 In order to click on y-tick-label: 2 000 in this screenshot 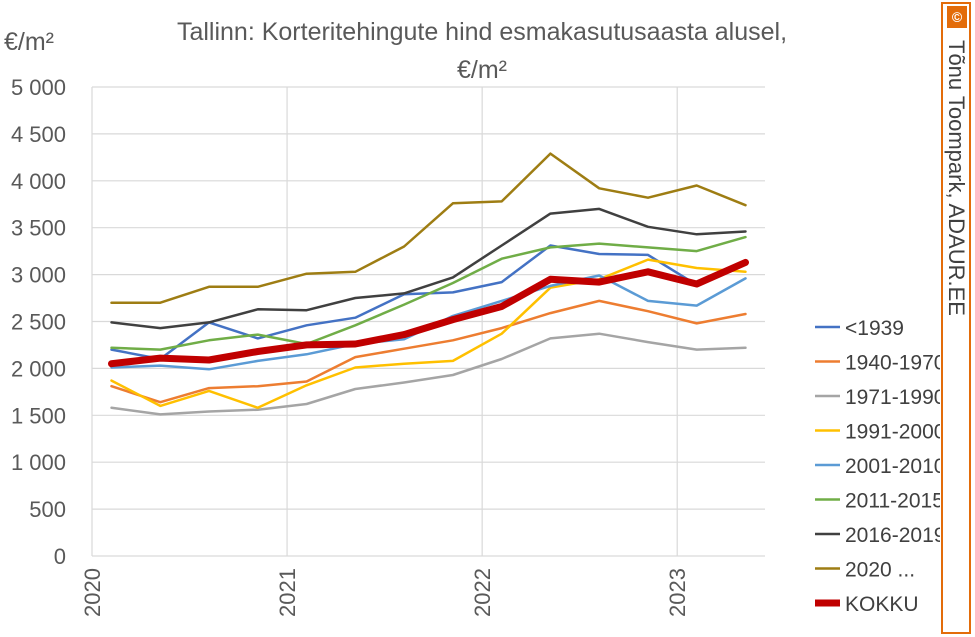, I will do `click(38, 368)`.